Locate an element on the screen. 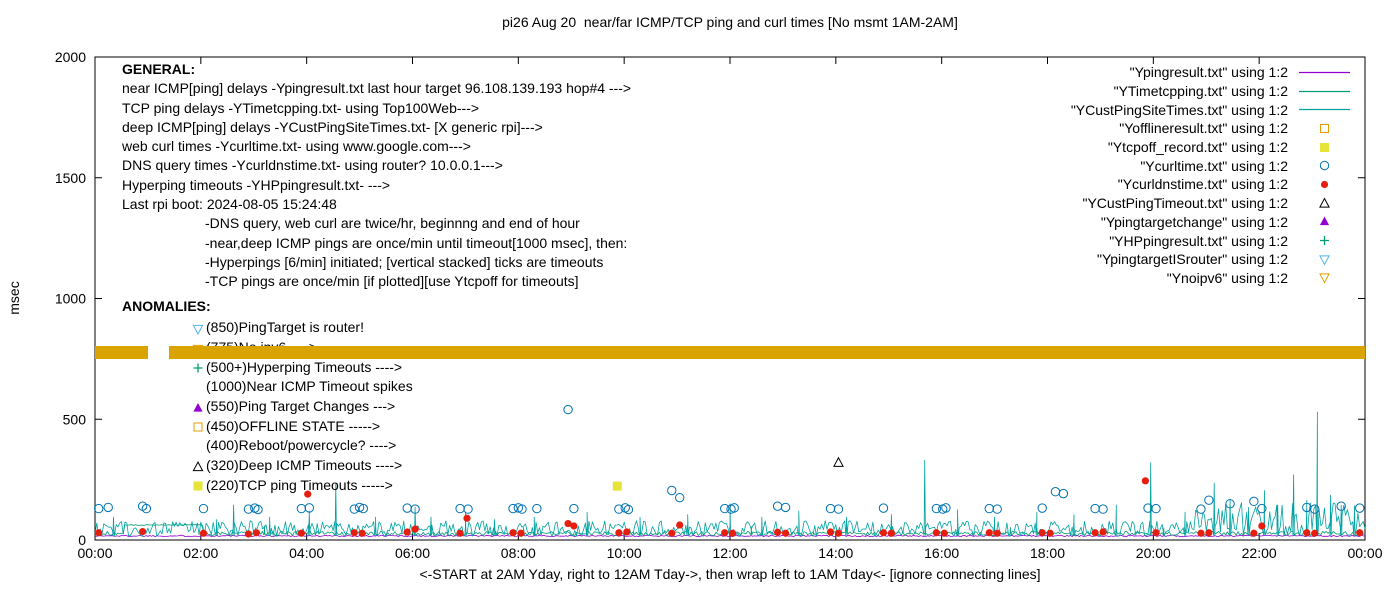 The image size is (1400, 600). anomaly-item-label: (775)No ipv6 ----> is located at coordinates (261, 347).